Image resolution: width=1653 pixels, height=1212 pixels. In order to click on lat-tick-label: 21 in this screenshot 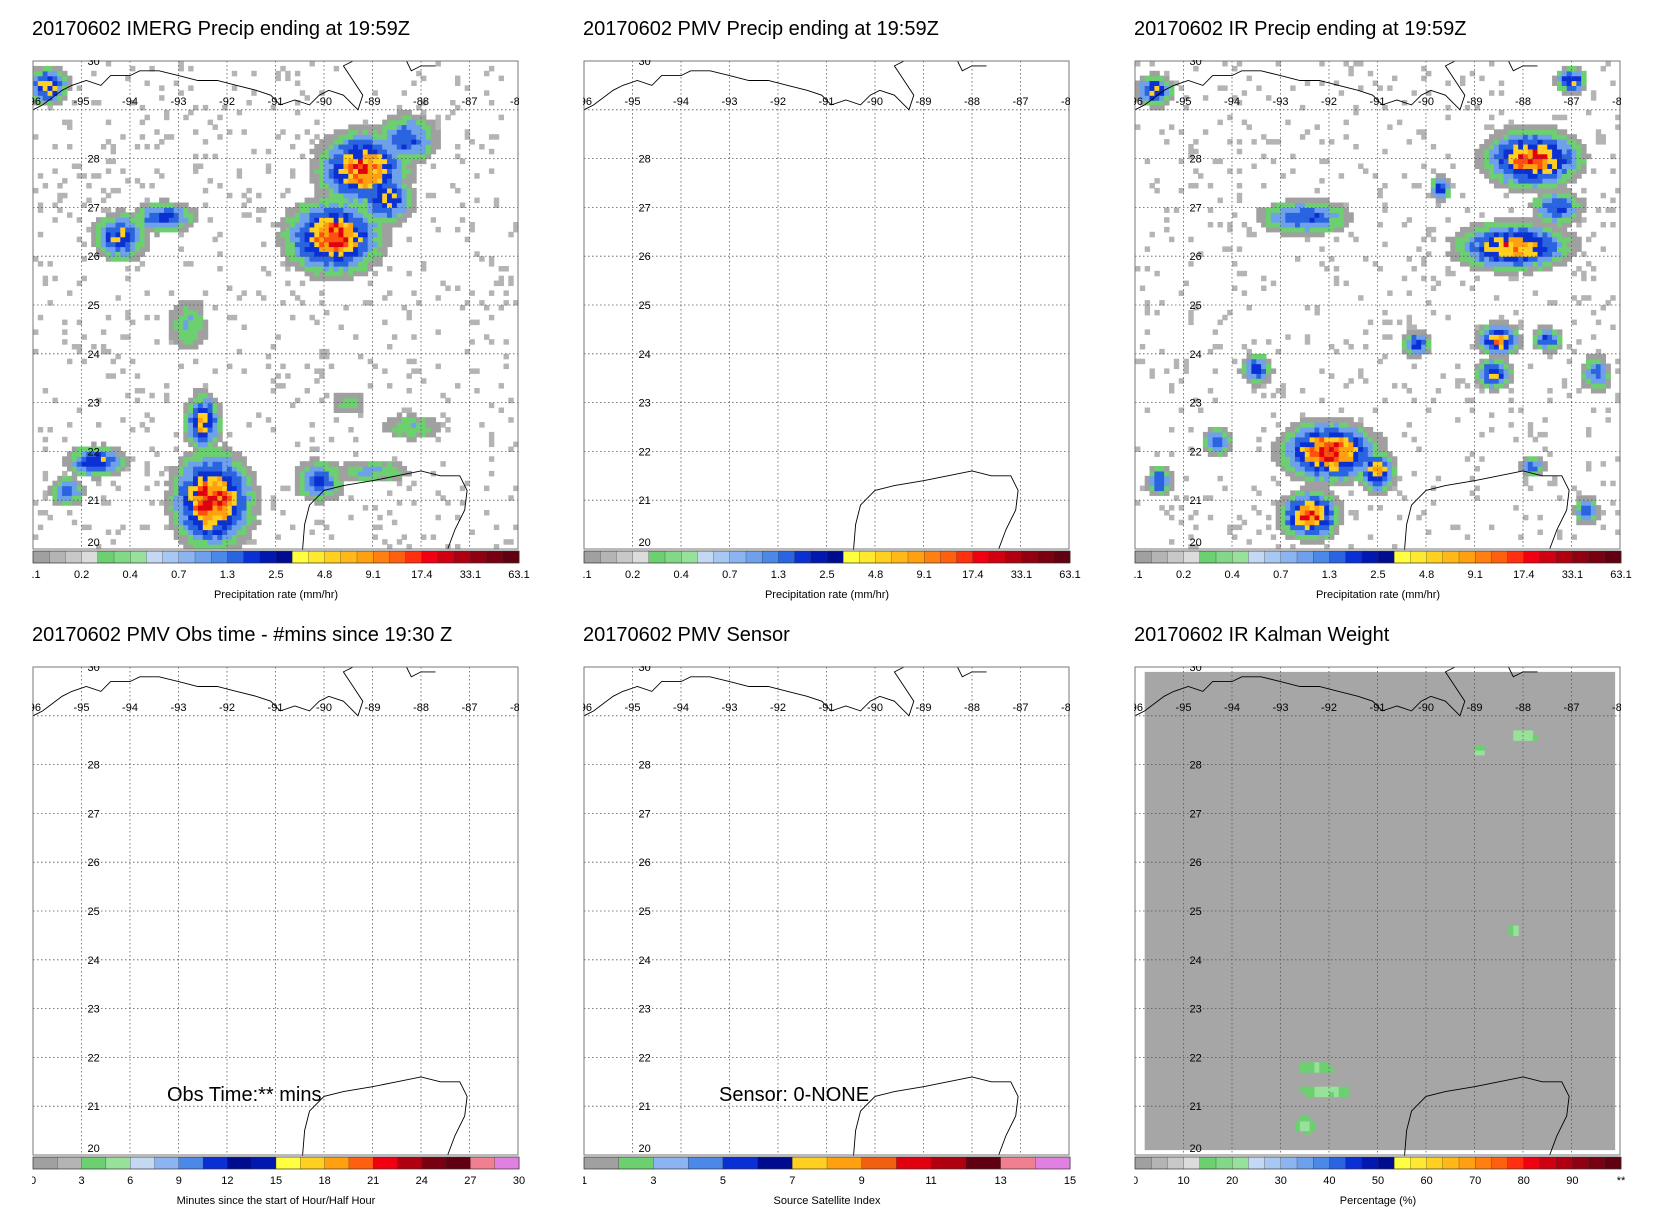, I will do `click(94, 501)`.